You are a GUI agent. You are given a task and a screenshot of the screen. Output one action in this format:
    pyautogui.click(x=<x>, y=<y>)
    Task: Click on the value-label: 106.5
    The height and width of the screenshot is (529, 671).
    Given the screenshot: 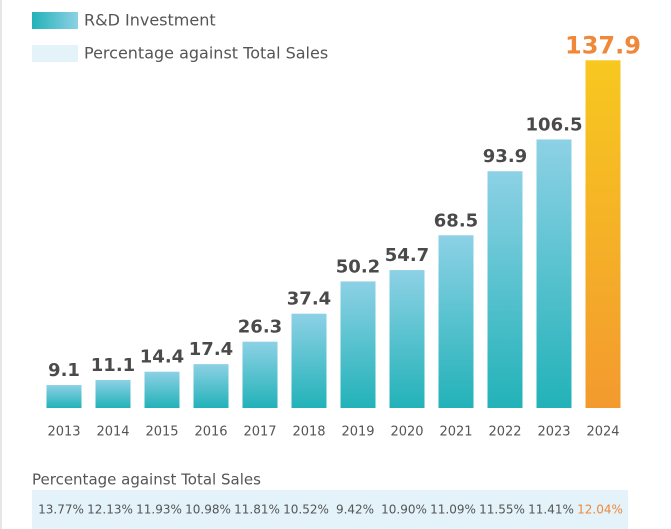 What is the action you would take?
    pyautogui.click(x=554, y=124)
    